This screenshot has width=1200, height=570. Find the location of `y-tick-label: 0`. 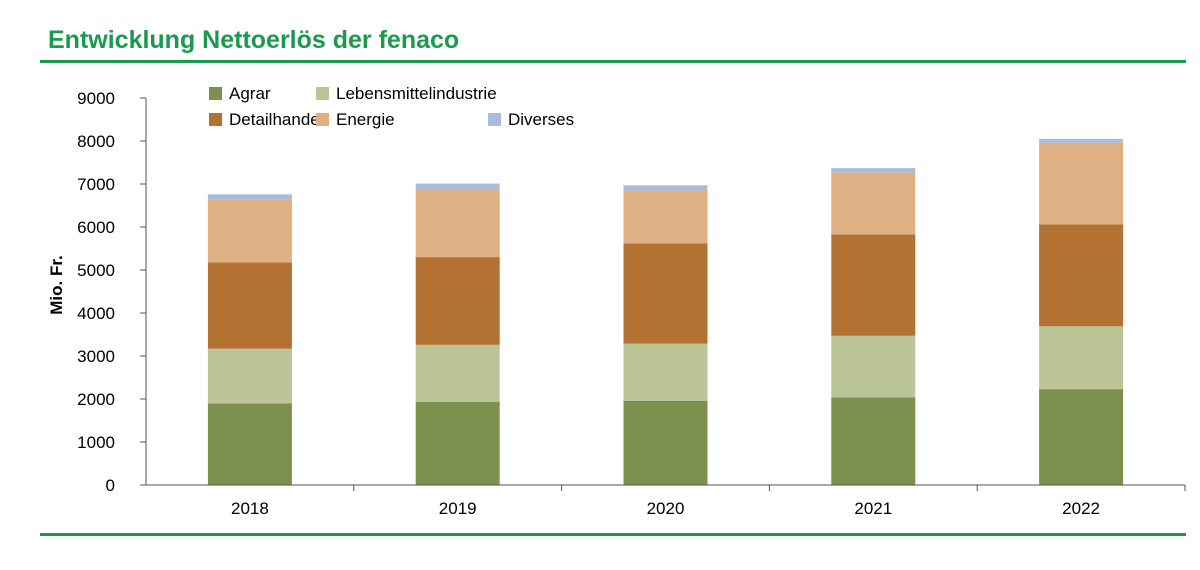

y-tick-label: 0 is located at coordinates (110, 485).